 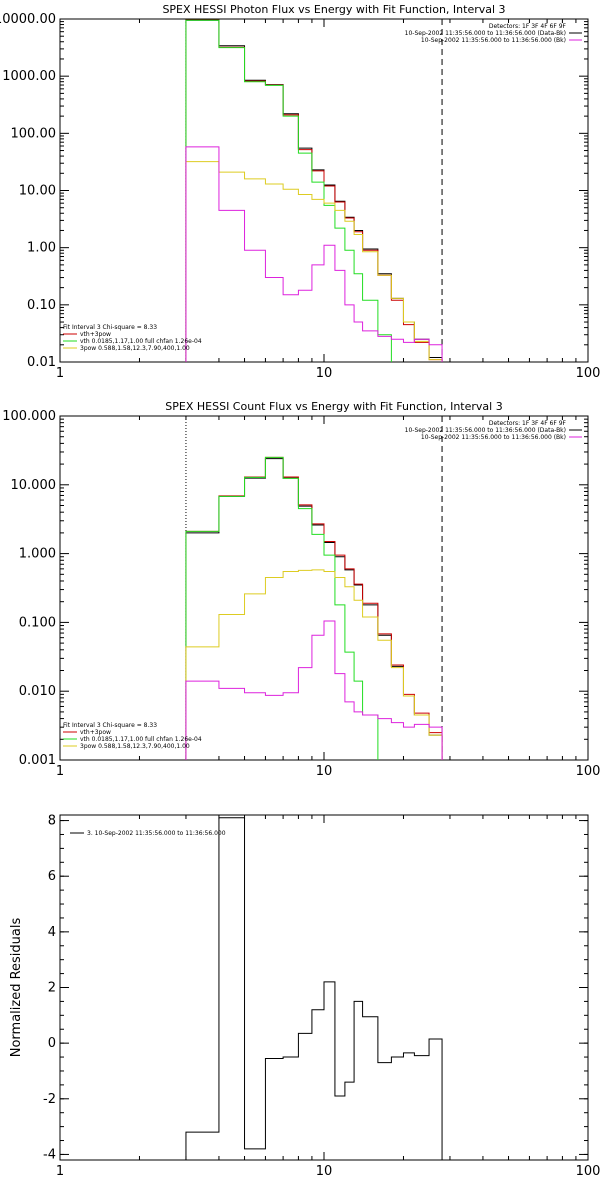 What do you see at coordinates (37, 760) in the screenshot?
I see `y-tick-label: 0.001` at bounding box center [37, 760].